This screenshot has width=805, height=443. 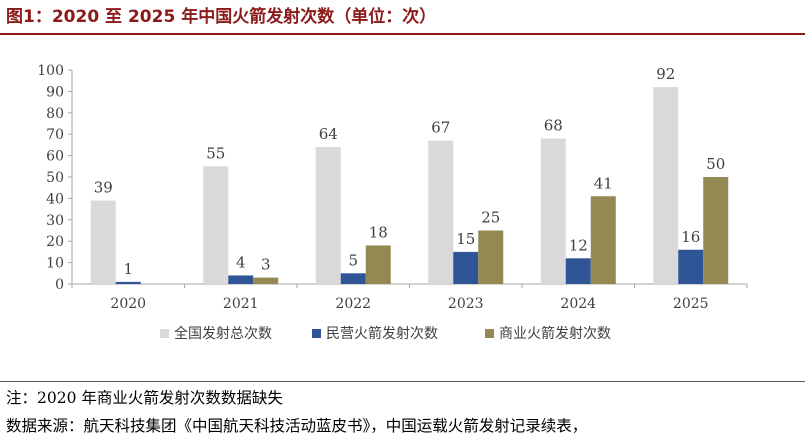 I want to click on y-tick-label: 60, so click(x=55, y=157).